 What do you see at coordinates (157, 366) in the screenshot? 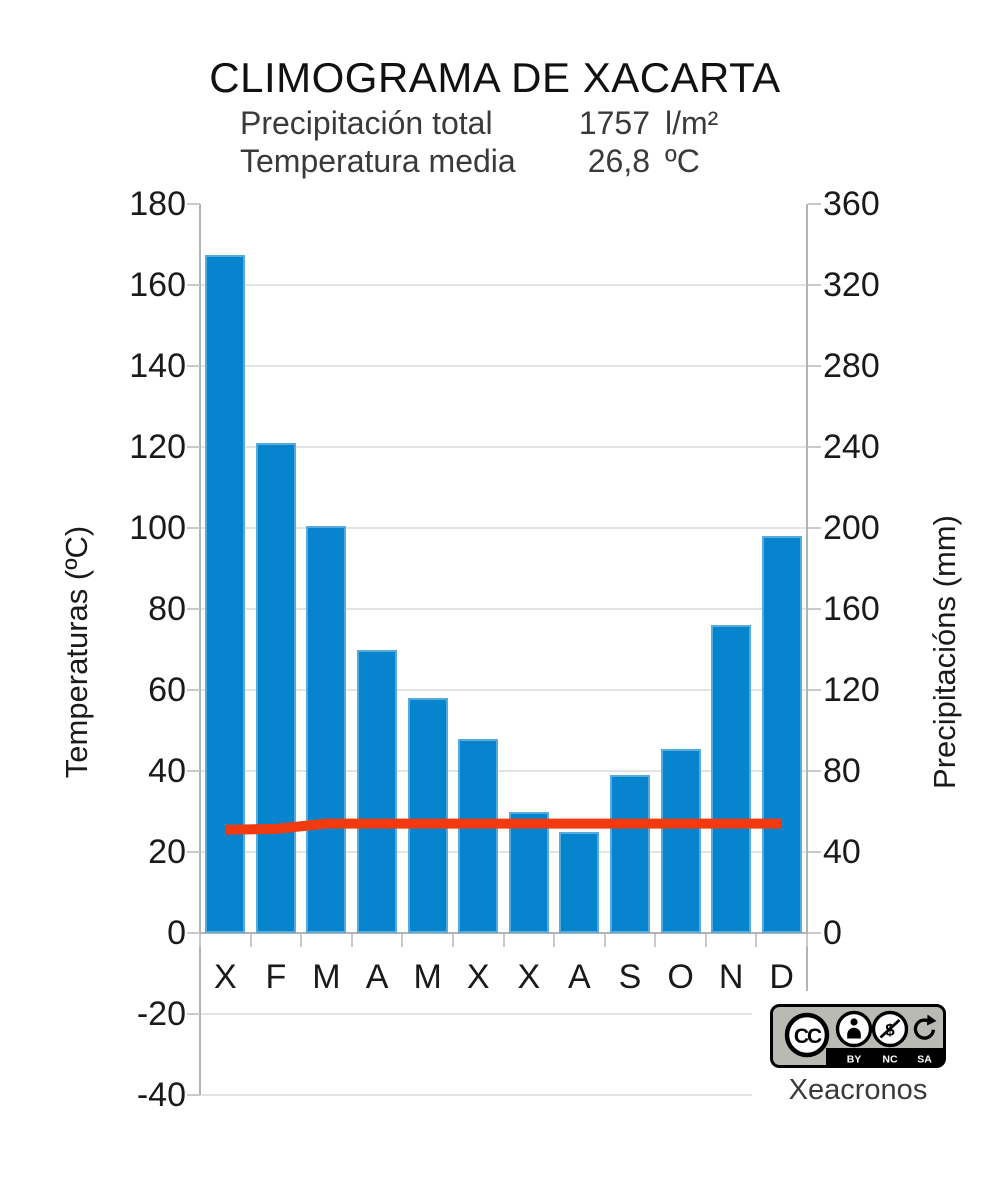
I see `left-axis-tick-label: 140` at bounding box center [157, 366].